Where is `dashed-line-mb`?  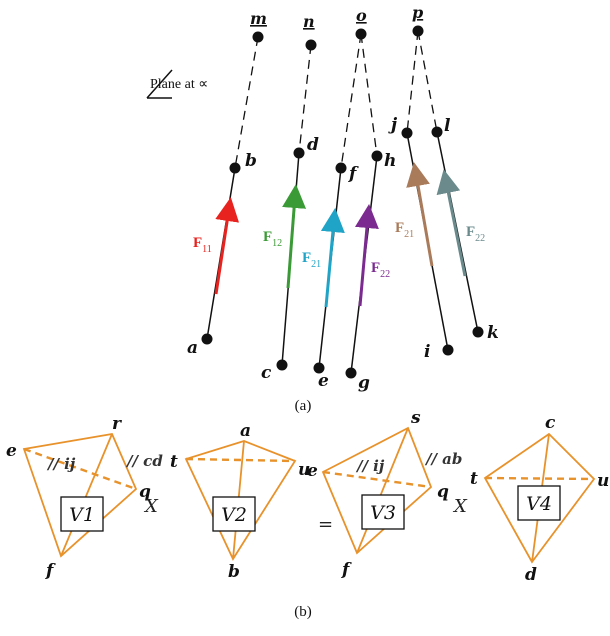 dashed-line-mb is located at coordinates (246, 102).